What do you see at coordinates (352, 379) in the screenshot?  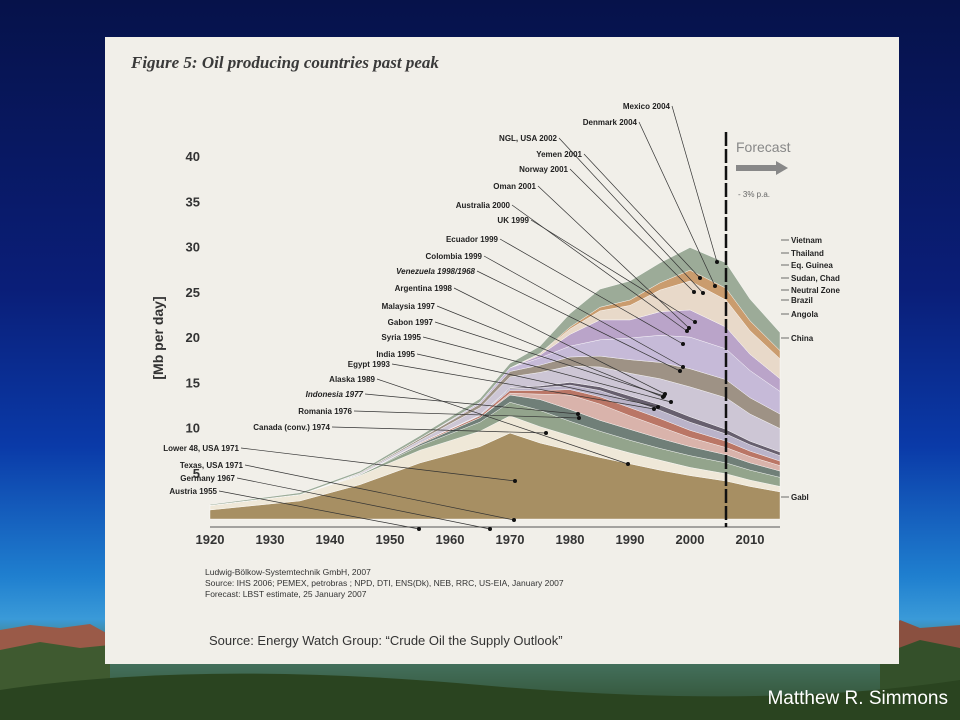 I see `peak-label: Alaska 1989` at bounding box center [352, 379].